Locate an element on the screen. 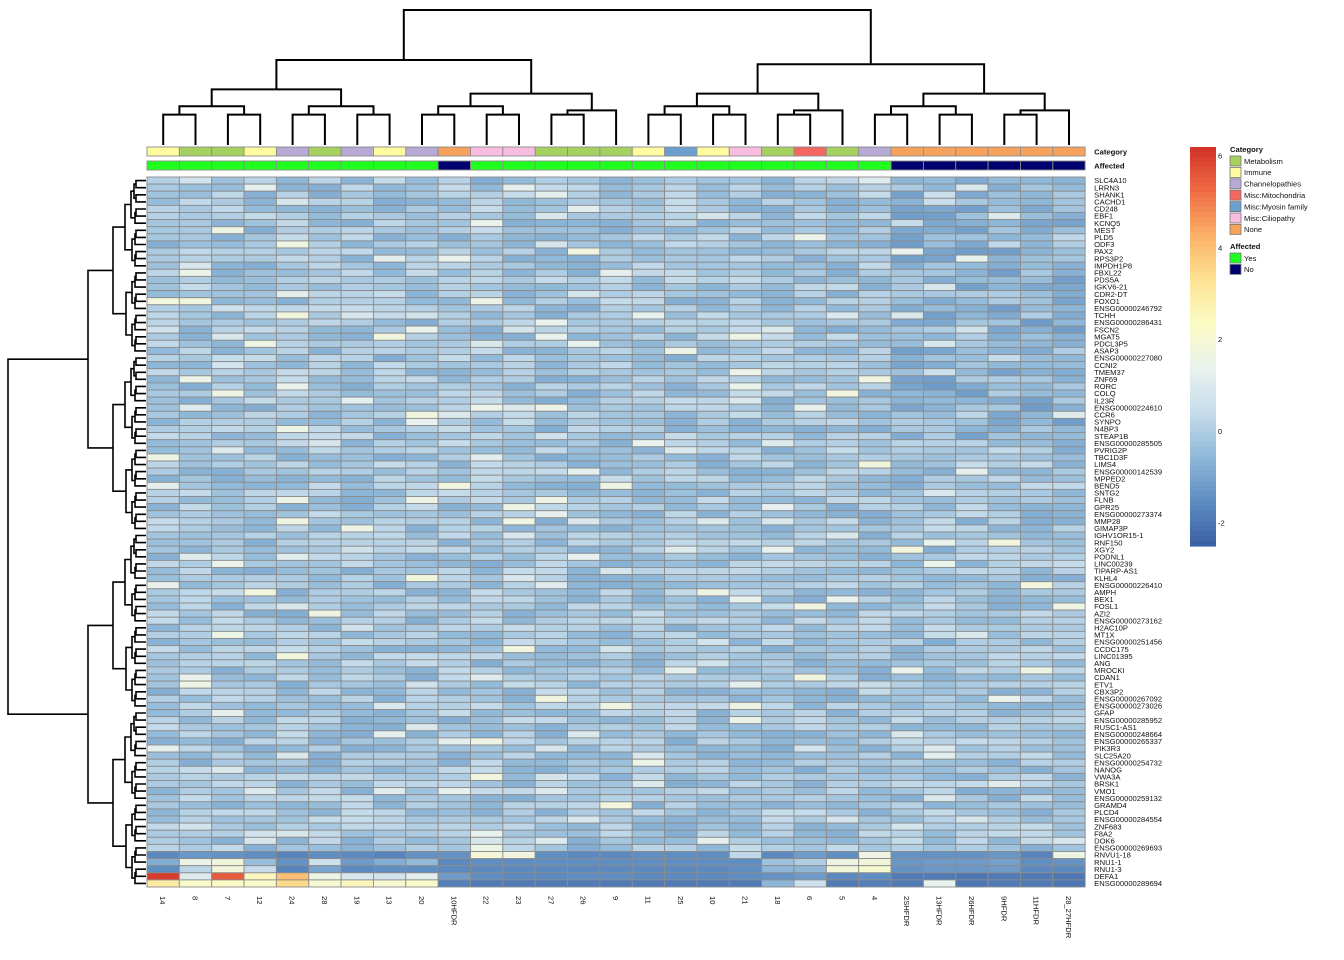 The image size is (1344, 960). row-label: MEST is located at coordinates (1104, 230).